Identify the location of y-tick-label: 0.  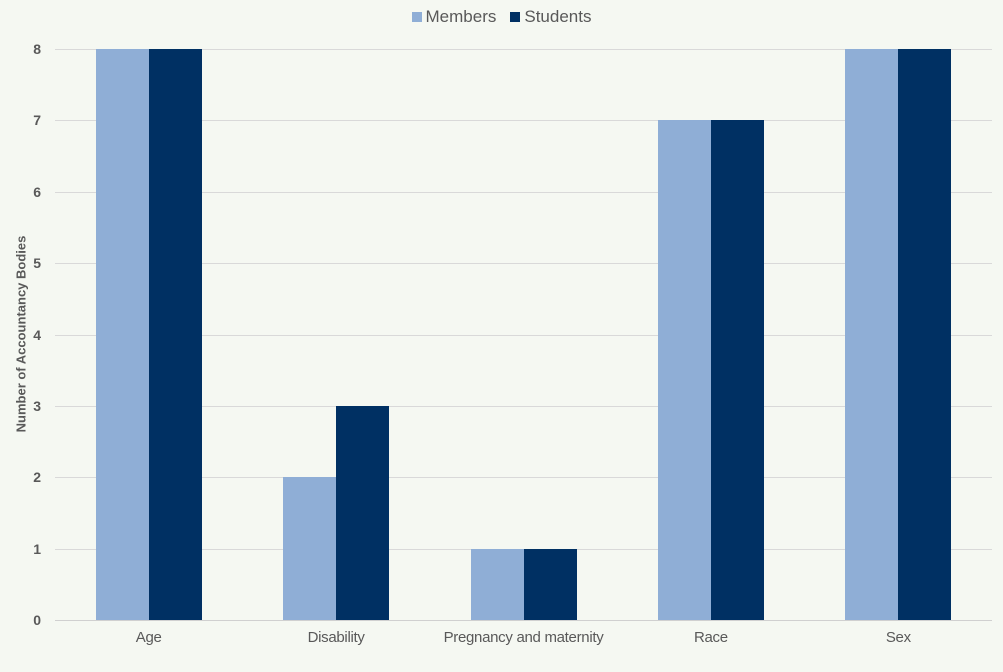
(37, 620).